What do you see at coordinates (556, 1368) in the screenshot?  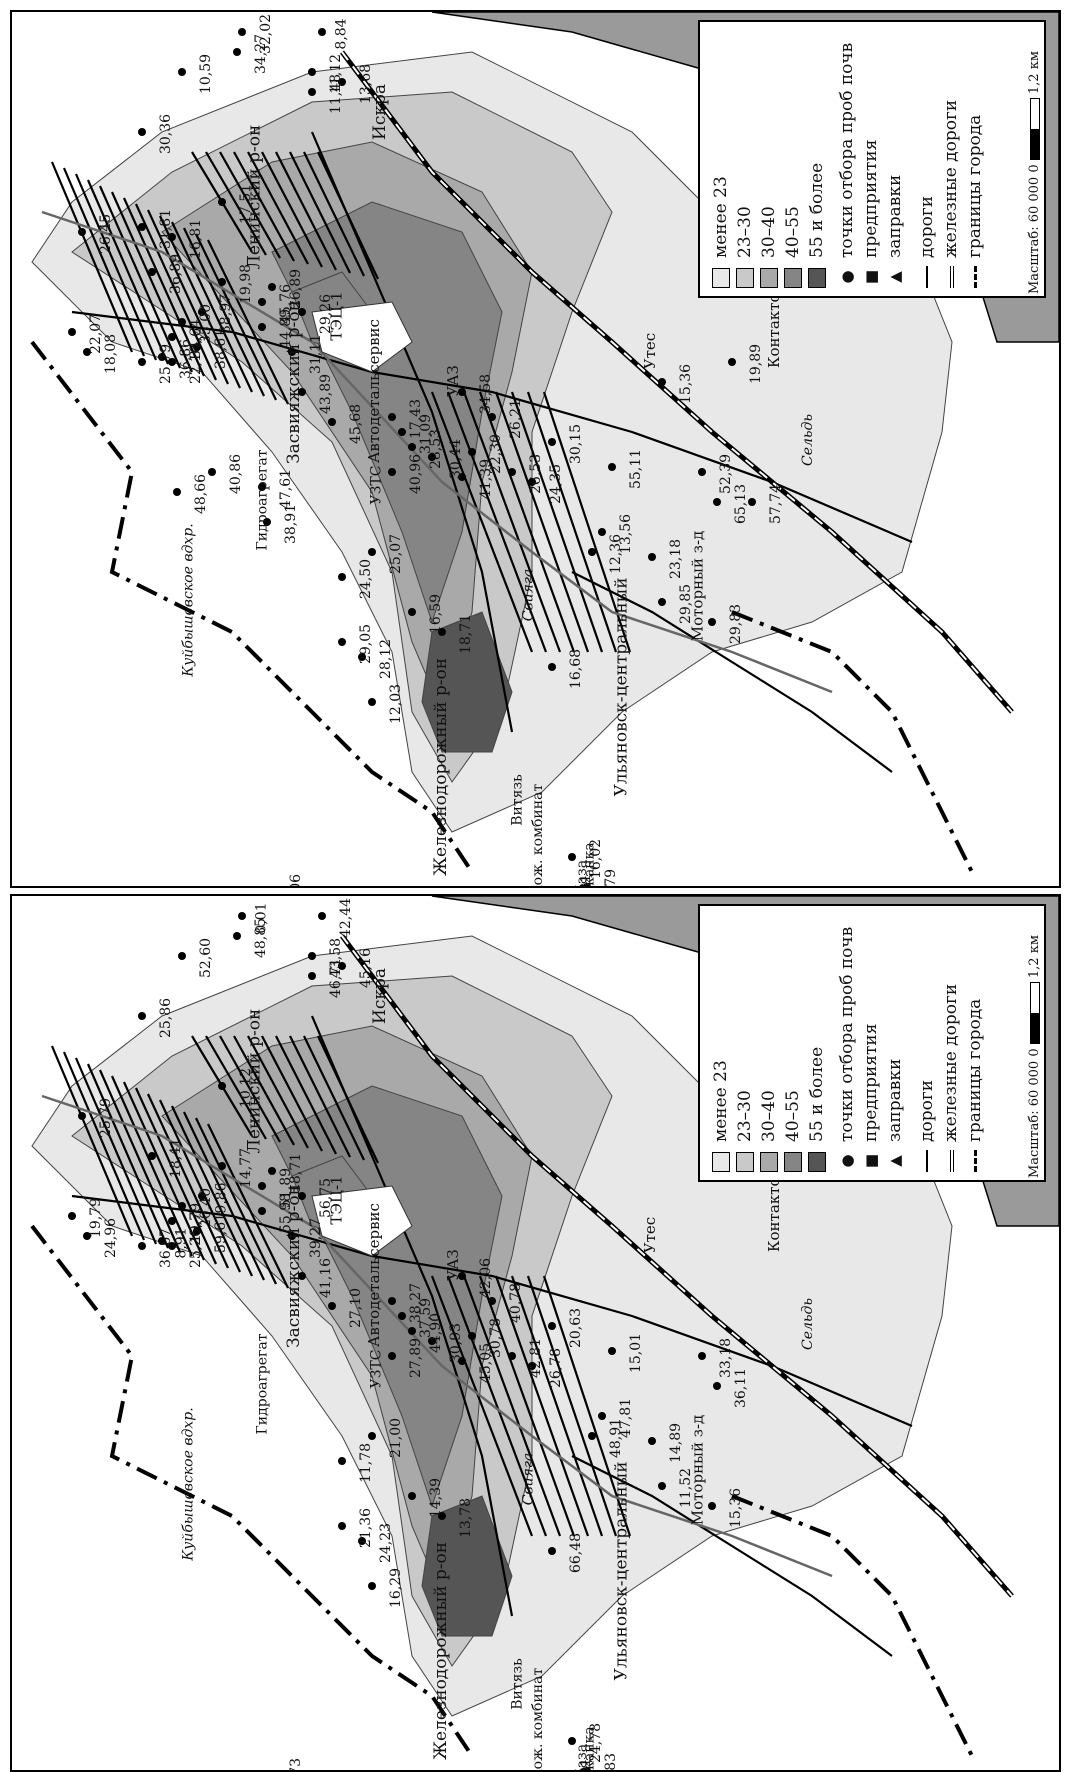 I see `sample-value: 26,78` at bounding box center [556, 1368].